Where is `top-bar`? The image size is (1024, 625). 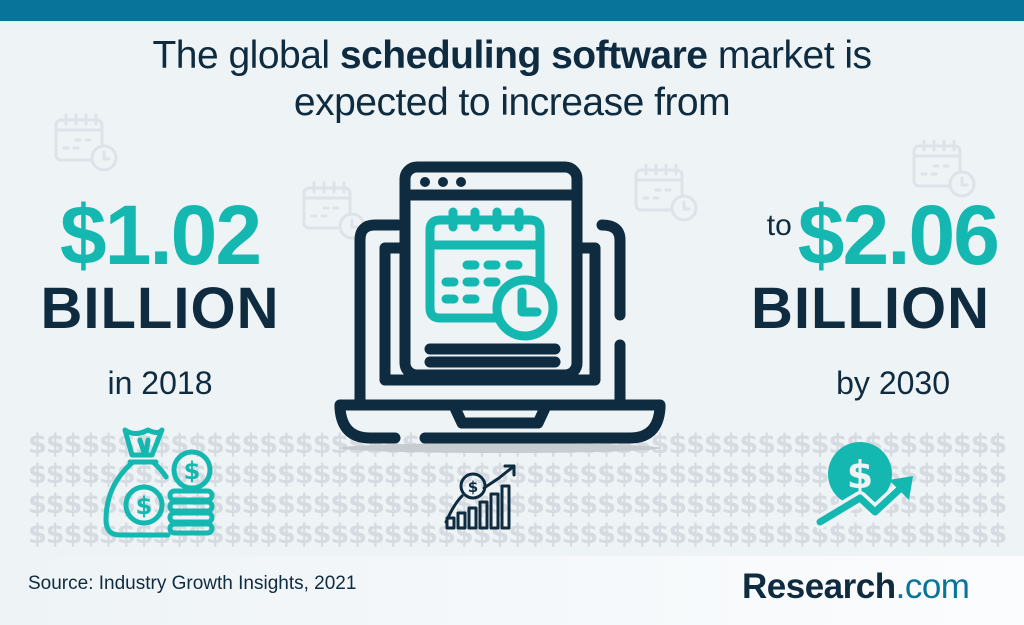
top-bar is located at coordinates (512, 10).